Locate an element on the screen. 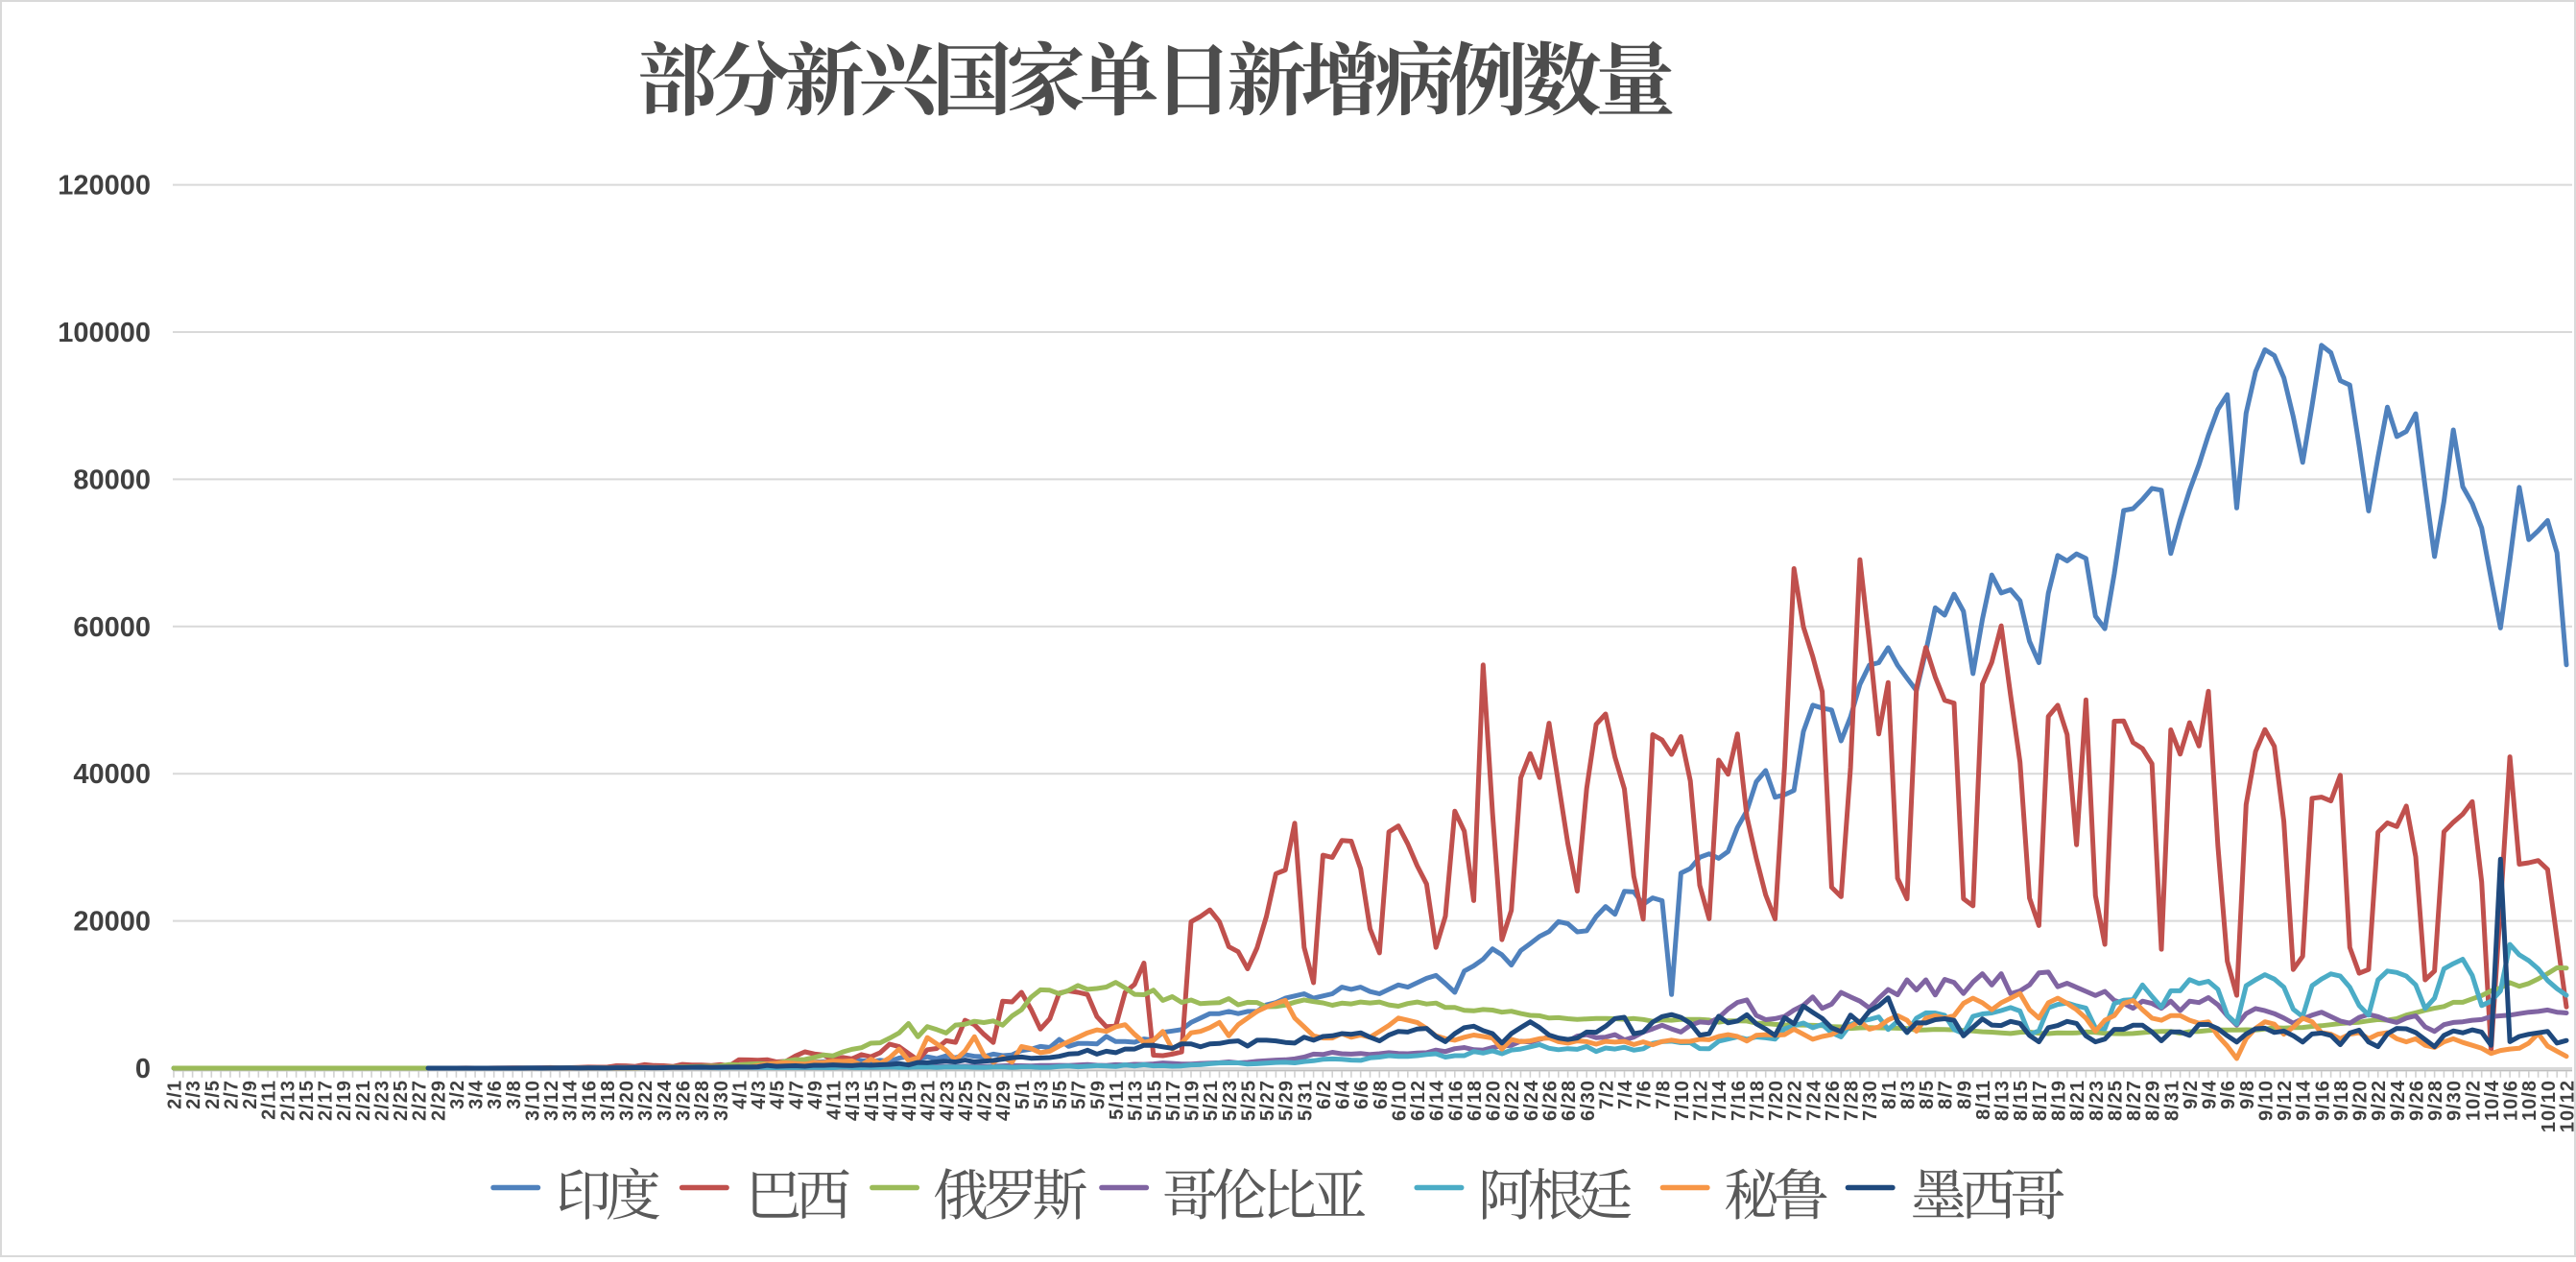  svg-text: 2/11 is located at coordinates (269, 1100).